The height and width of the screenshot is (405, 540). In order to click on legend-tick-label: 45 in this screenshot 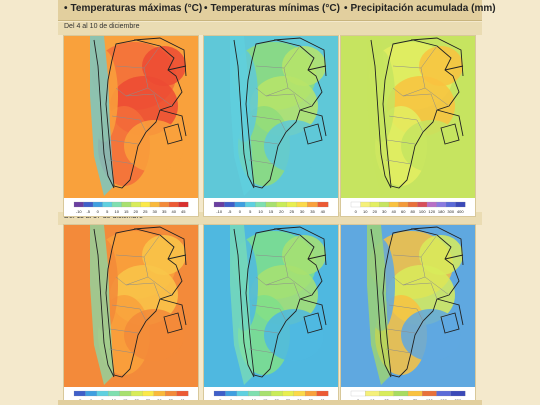, I will do `click(183, 211)`.